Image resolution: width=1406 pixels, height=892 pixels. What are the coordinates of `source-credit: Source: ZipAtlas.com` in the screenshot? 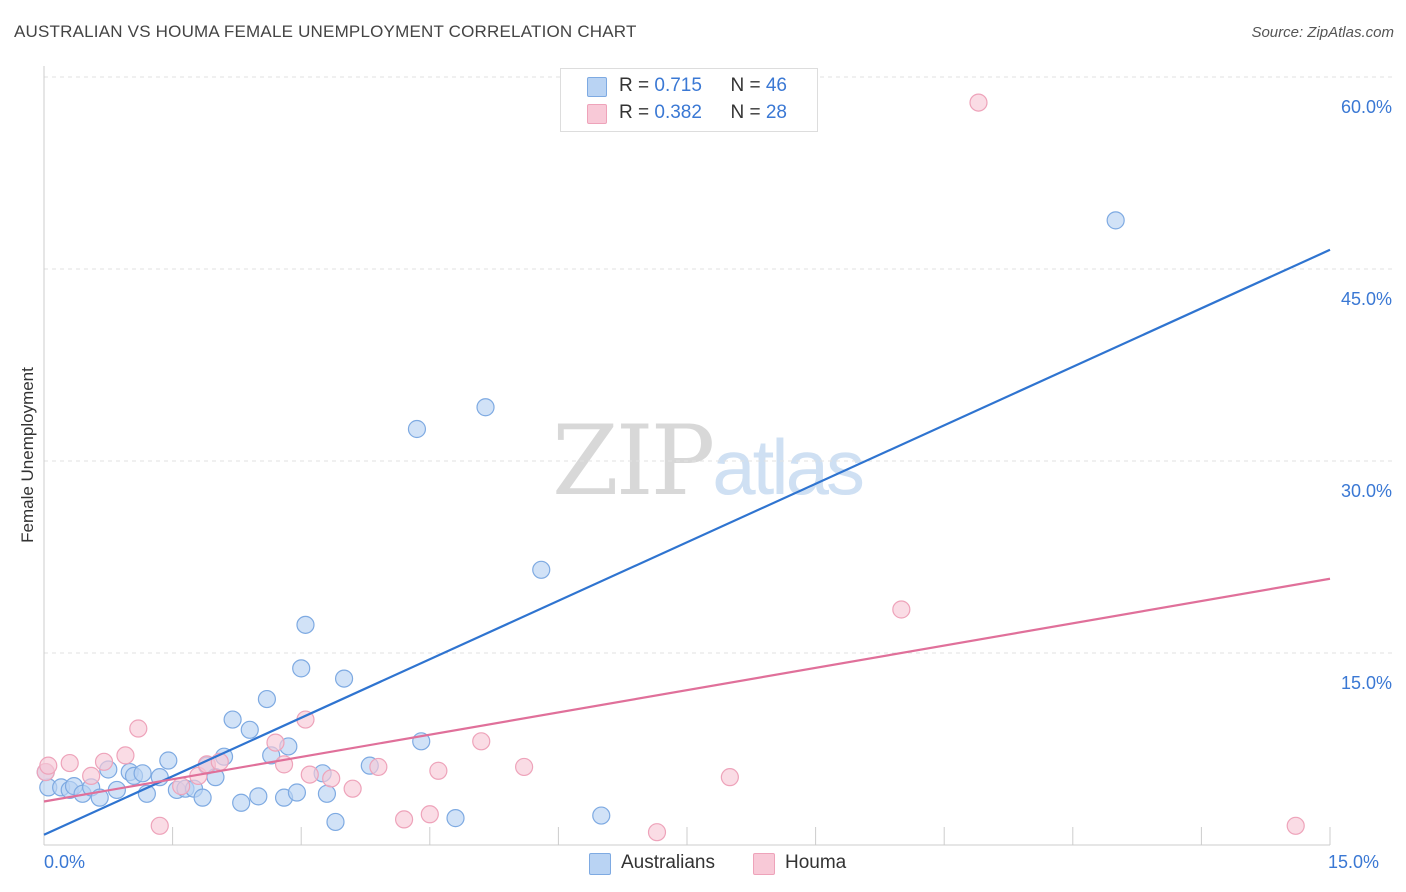 It's located at (1322, 32).